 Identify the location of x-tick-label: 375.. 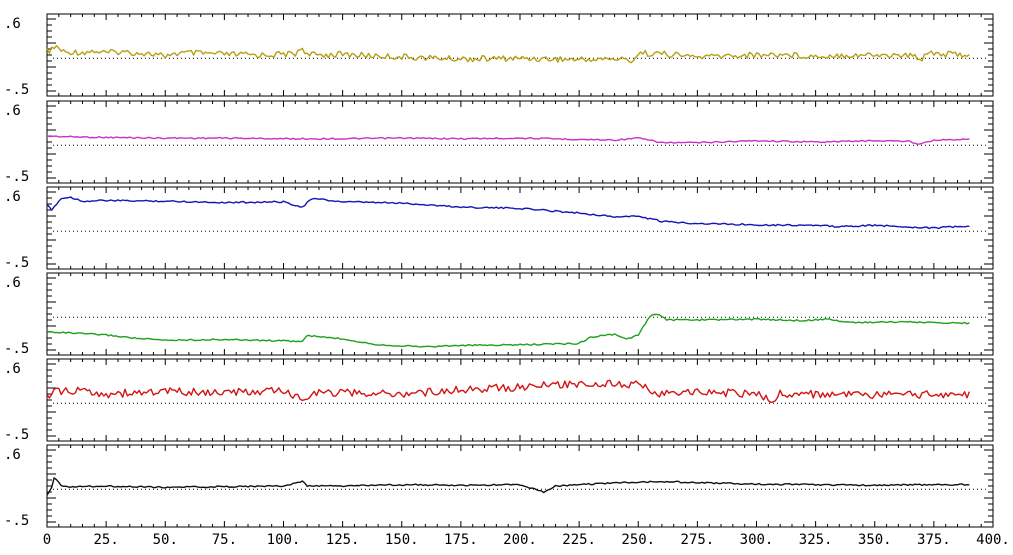
(934, 540).